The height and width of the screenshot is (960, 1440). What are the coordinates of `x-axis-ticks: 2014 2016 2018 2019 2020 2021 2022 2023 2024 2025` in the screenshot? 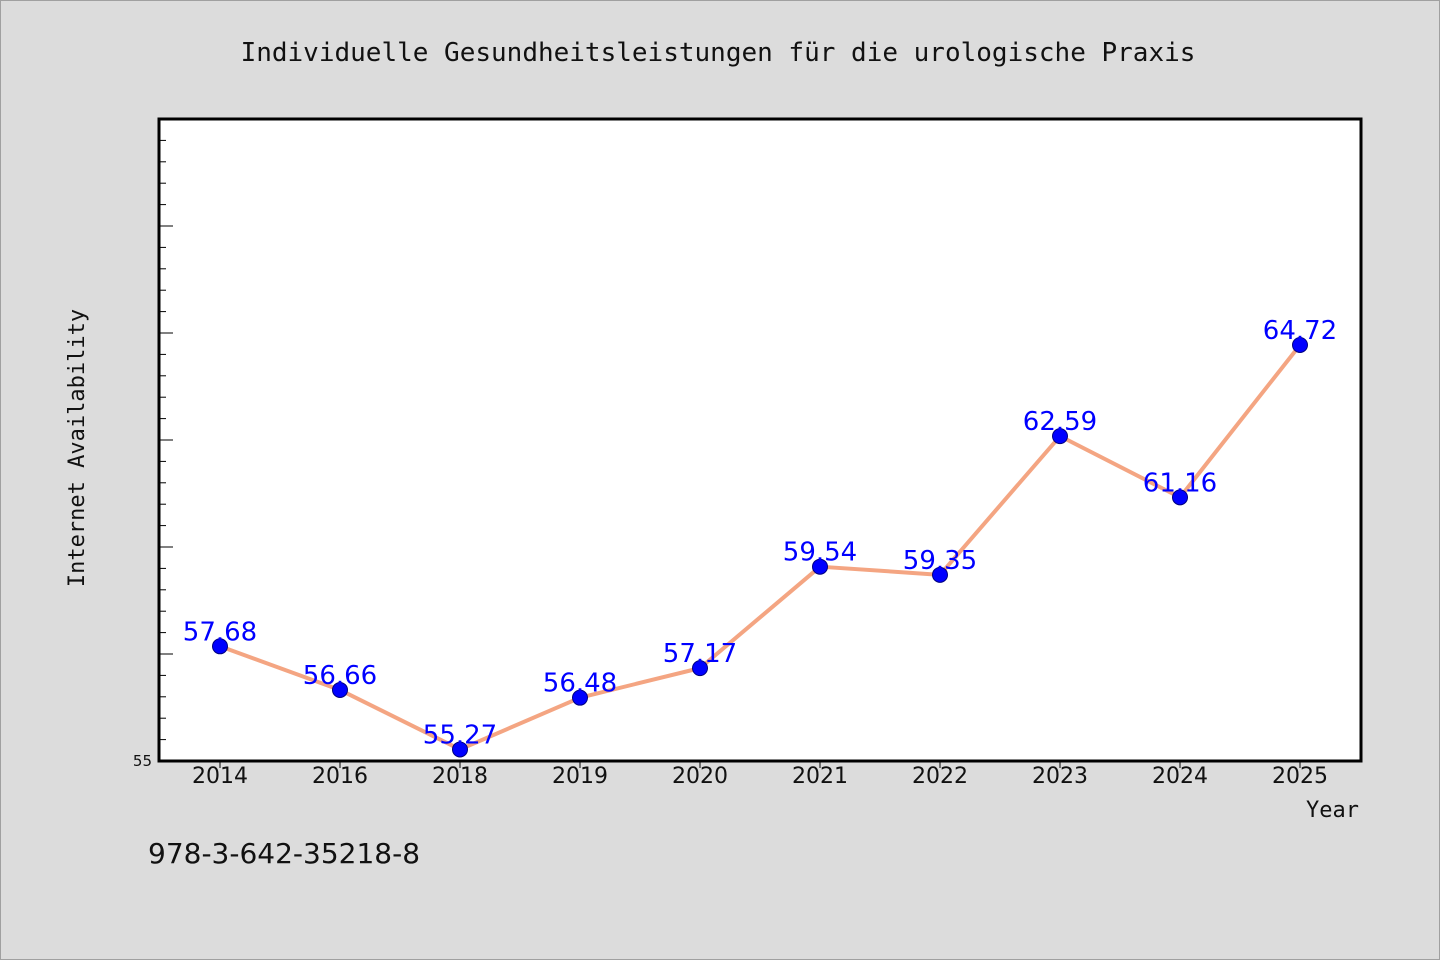 It's located at (760, 775).